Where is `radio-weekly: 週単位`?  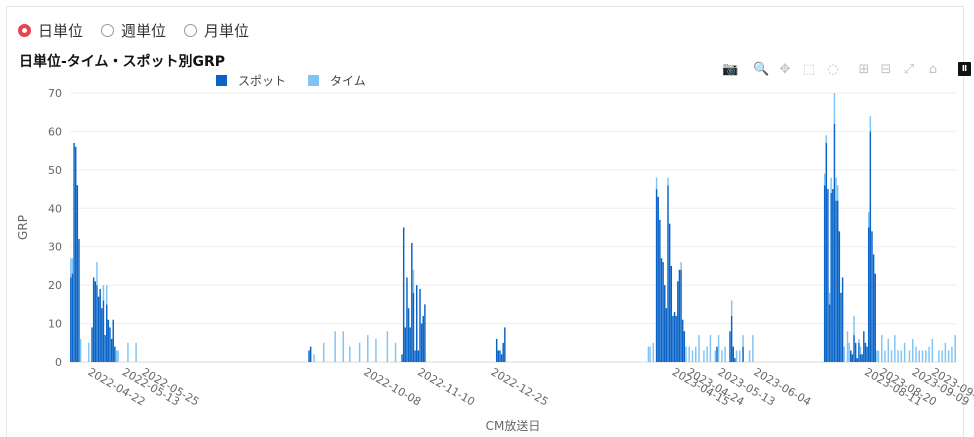
radio-weekly: 週単位 is located at coordinates (133, 30).